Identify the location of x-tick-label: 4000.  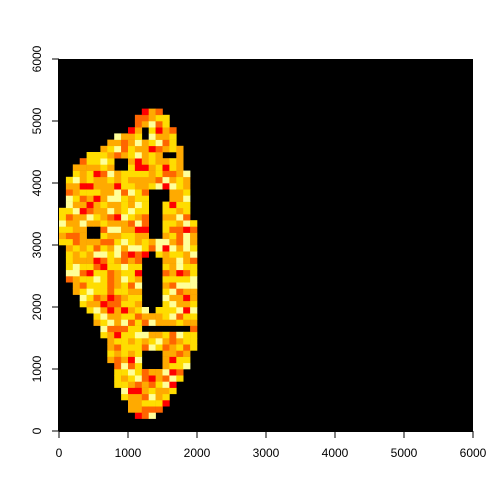
(335, 453).